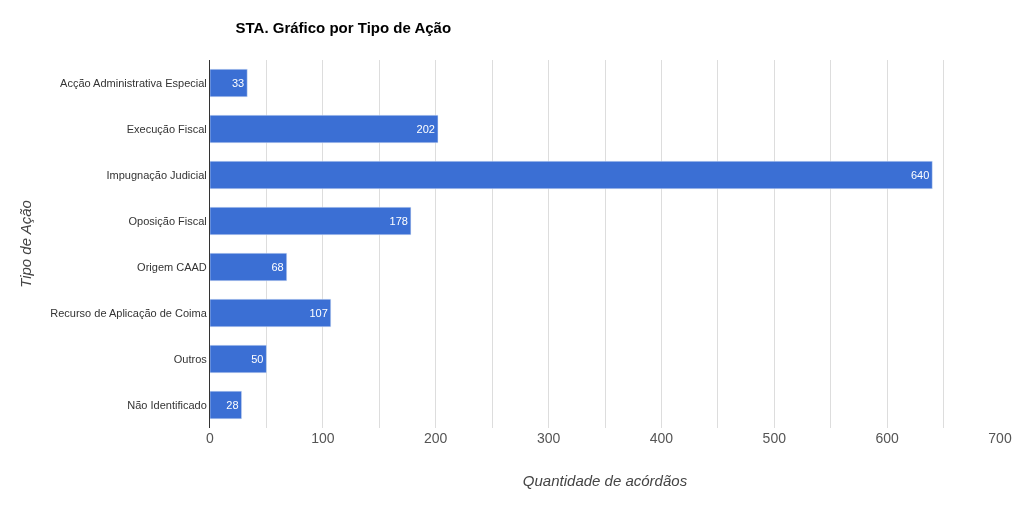  What do you see at coordinates (398, 221) in the screenshot?
I see `data-label: 178` at bounding box center [398, 221].